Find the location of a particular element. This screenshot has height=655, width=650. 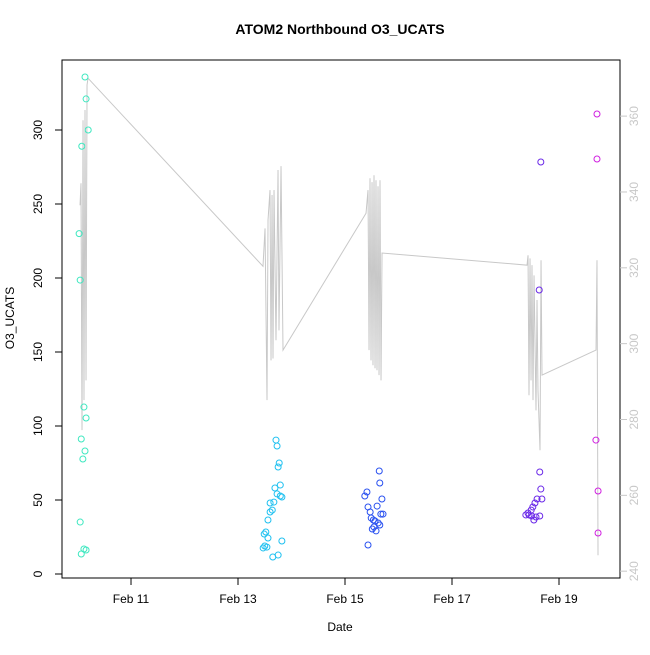

y-tick-label: 150 is located at coordinates (38, 352).